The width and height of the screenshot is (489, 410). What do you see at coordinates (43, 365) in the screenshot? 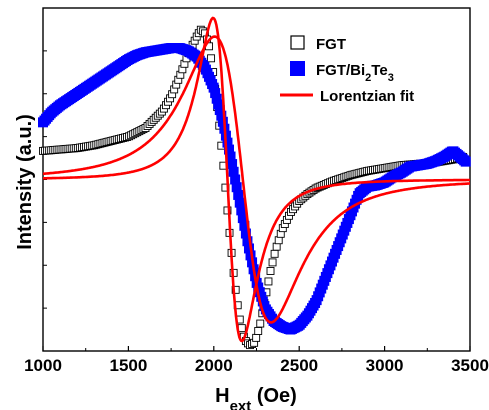
I see `x-tick-label: 1000` at bounding box center [43, 365].